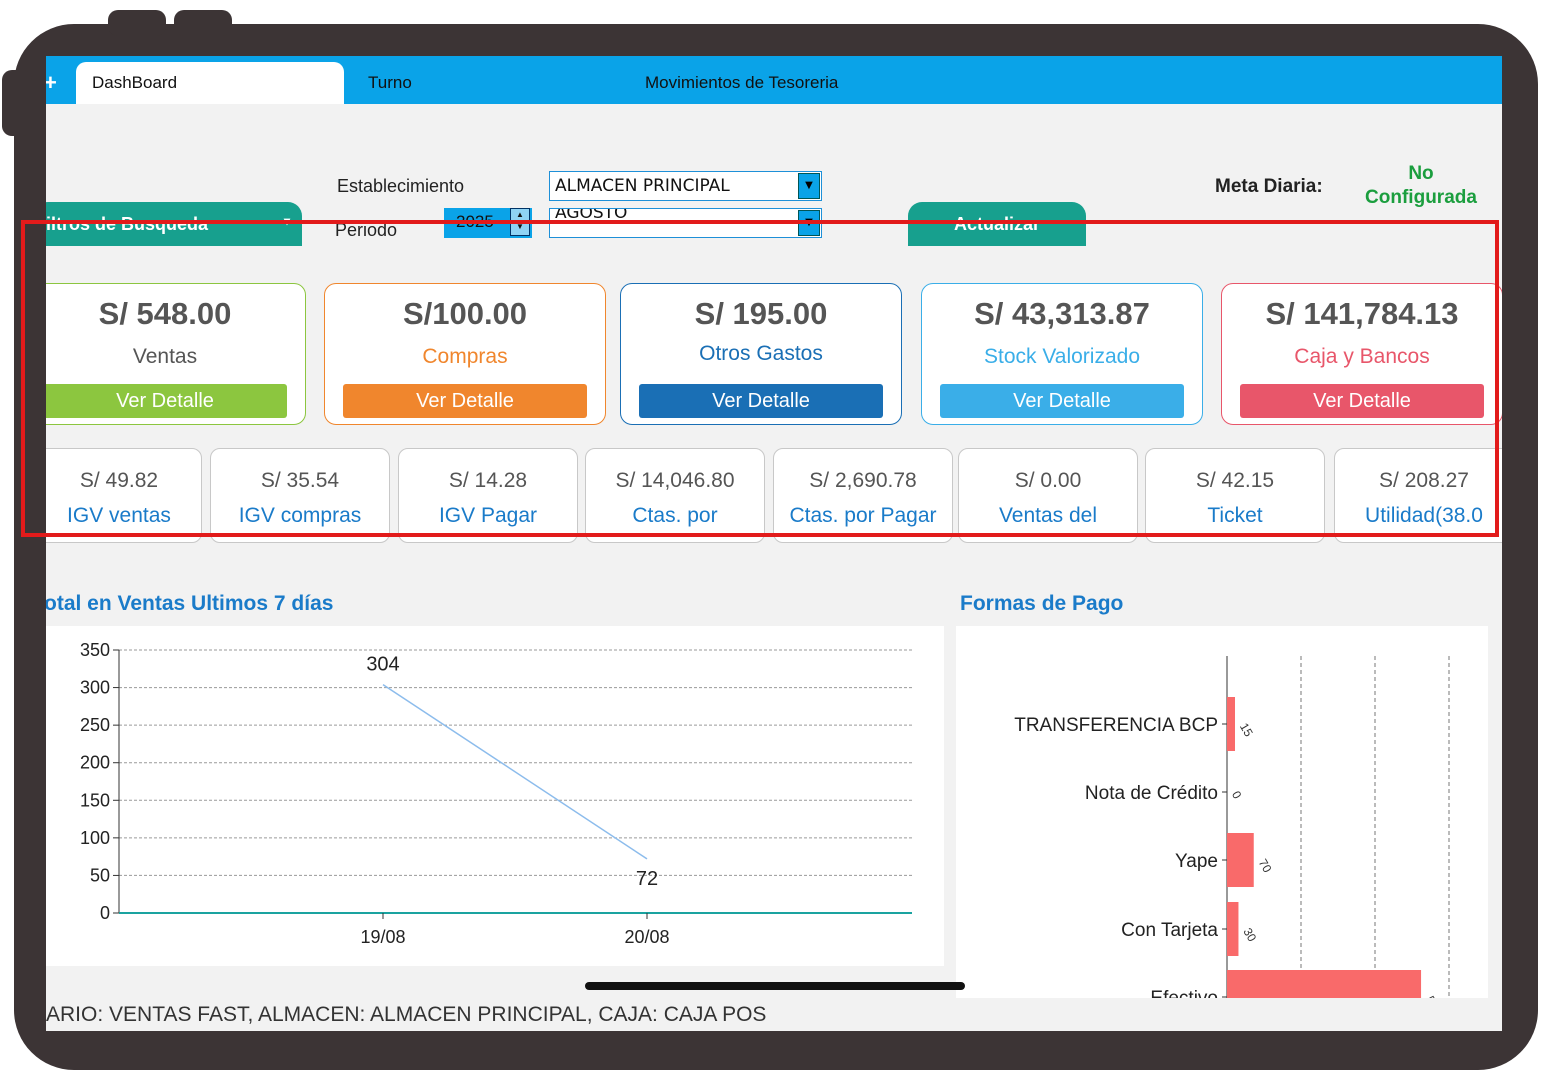 This screenshot has height=1080, width=1562. What do you see at coordinates (1246, 730) in the screenshot?
I see `data-label: 15` at bounding box center [1246, 730].